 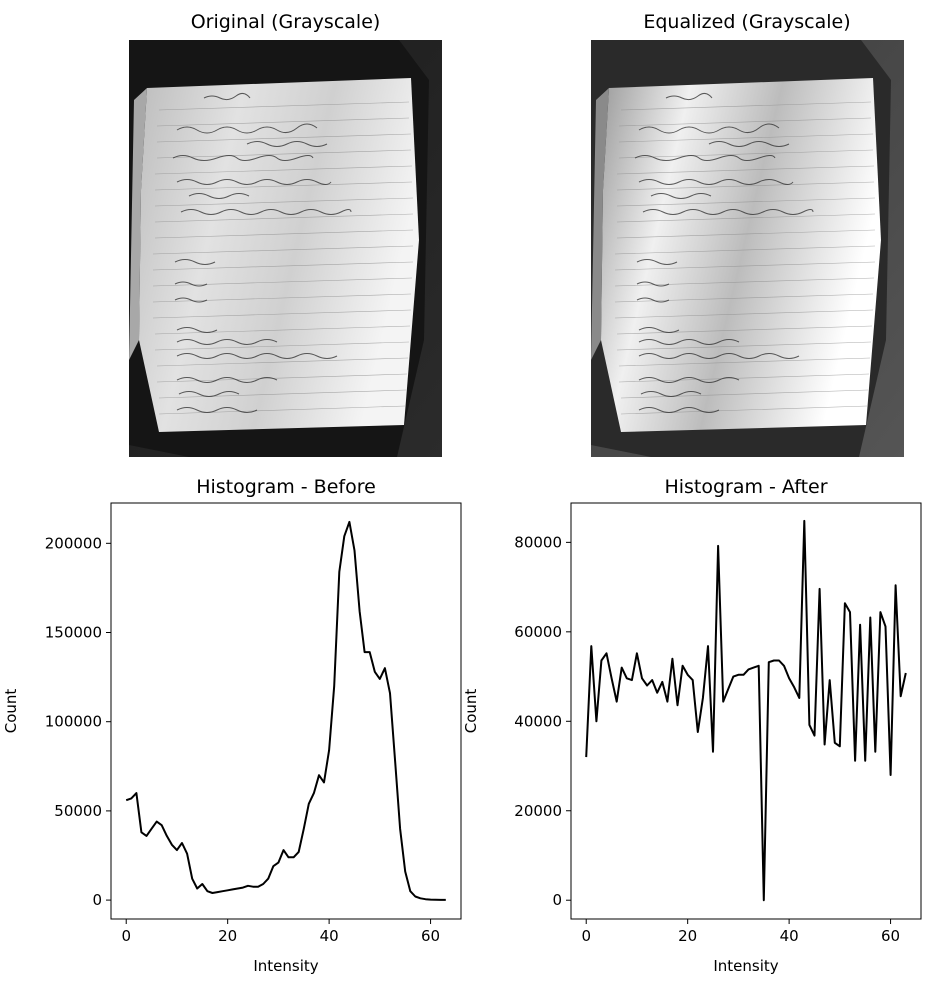 What do you see at coordinates (747, 248) in the screenshot?
I see `equalized-grayscale-image` at bounding box center [747, 248].